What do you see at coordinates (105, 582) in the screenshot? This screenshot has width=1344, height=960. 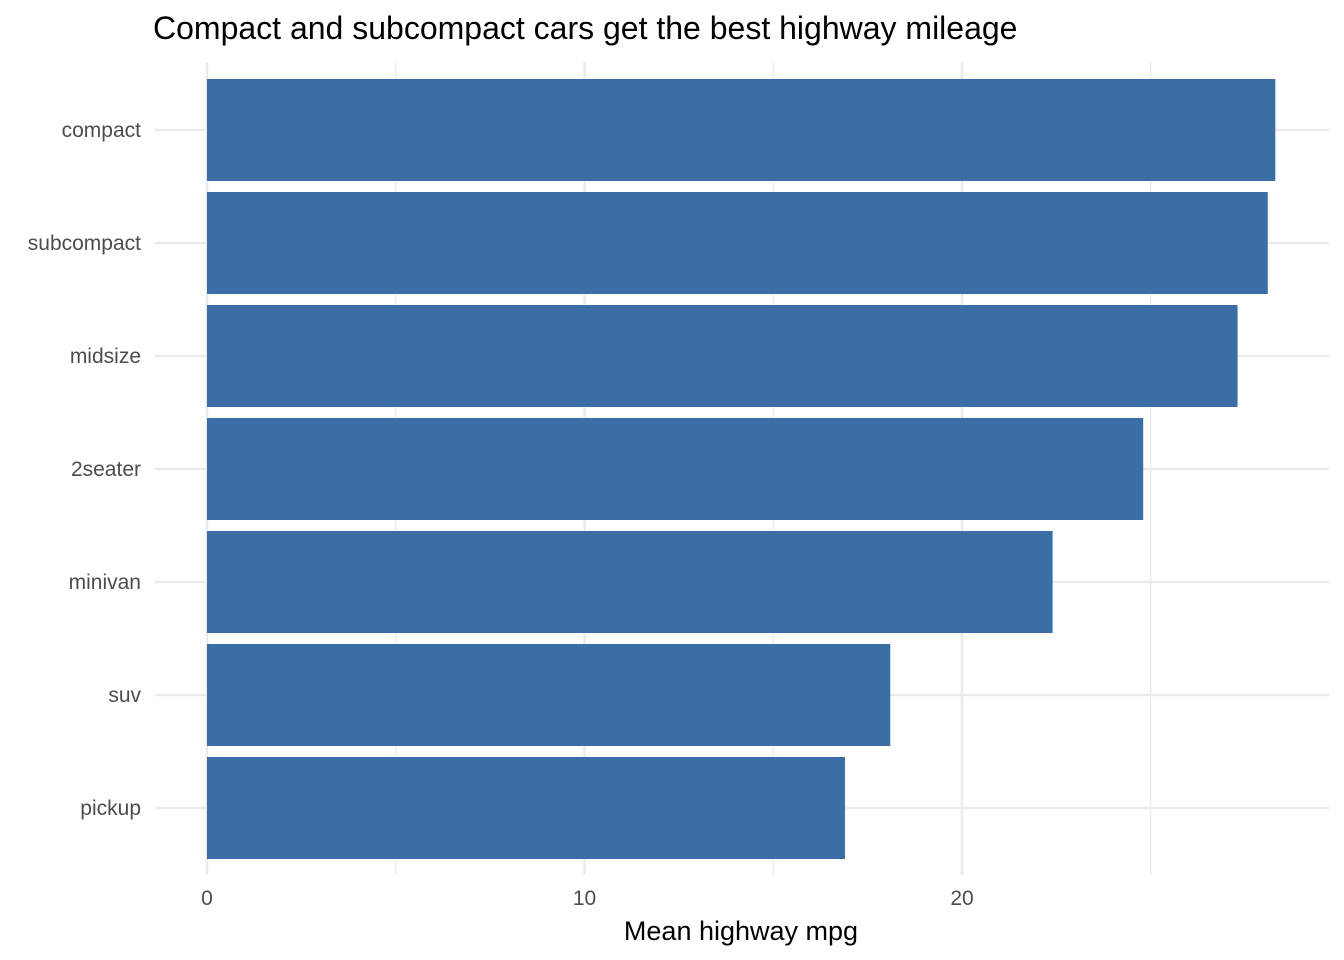 I see `y-tick-label: minivan` at bounding box center [105, 582].